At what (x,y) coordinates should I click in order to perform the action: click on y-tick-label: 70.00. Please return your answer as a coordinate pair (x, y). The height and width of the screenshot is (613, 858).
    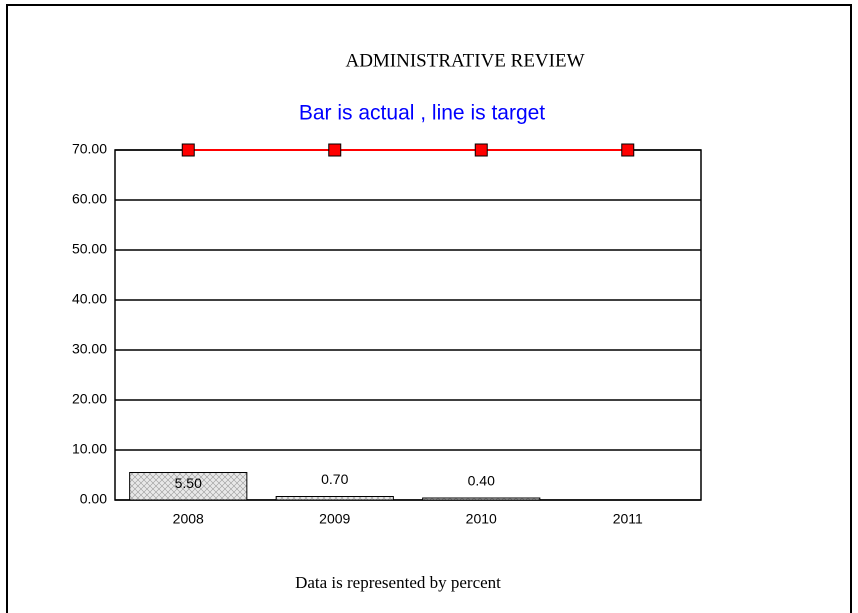
    Looking at the image, I should click on (89, 149).